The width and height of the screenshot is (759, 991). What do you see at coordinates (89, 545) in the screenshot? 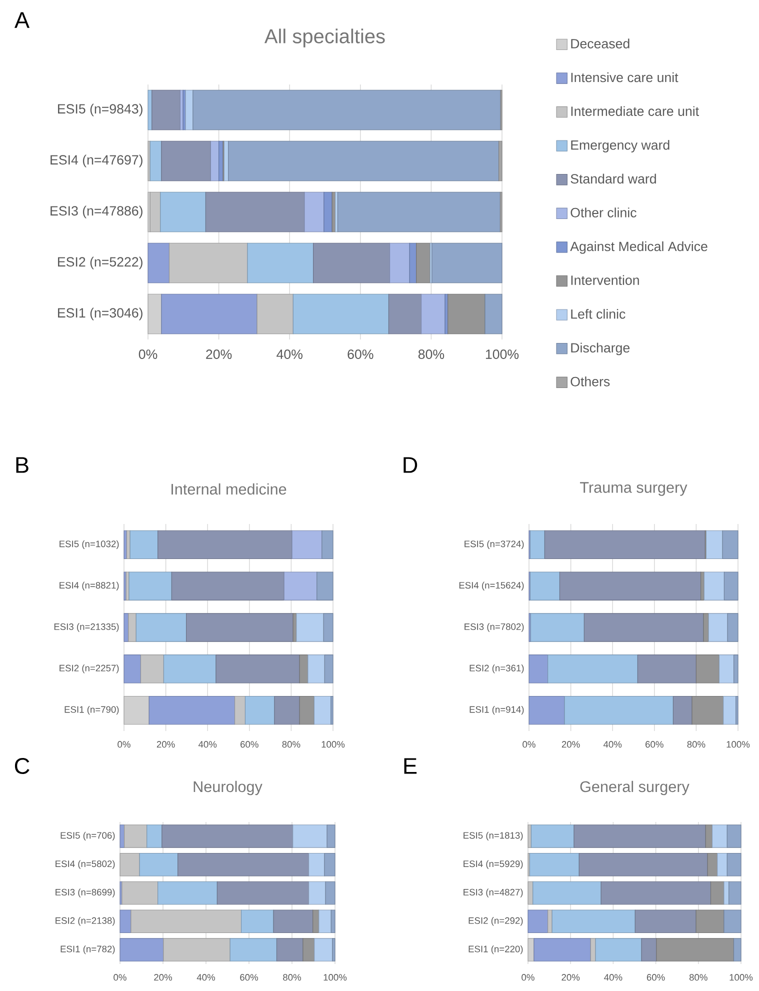
I see `y-tick-label: ESI5 (n=1032)` at bounding box center [89, 545].